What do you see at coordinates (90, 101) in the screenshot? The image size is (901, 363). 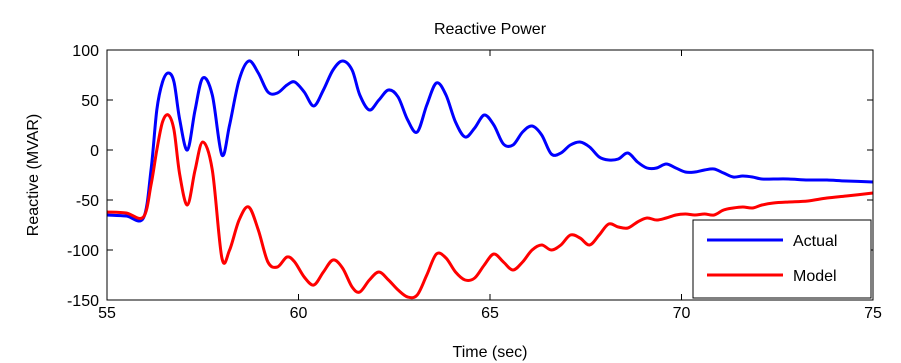 I see `y-tick-label: 50` at bounding box center [90, 101].